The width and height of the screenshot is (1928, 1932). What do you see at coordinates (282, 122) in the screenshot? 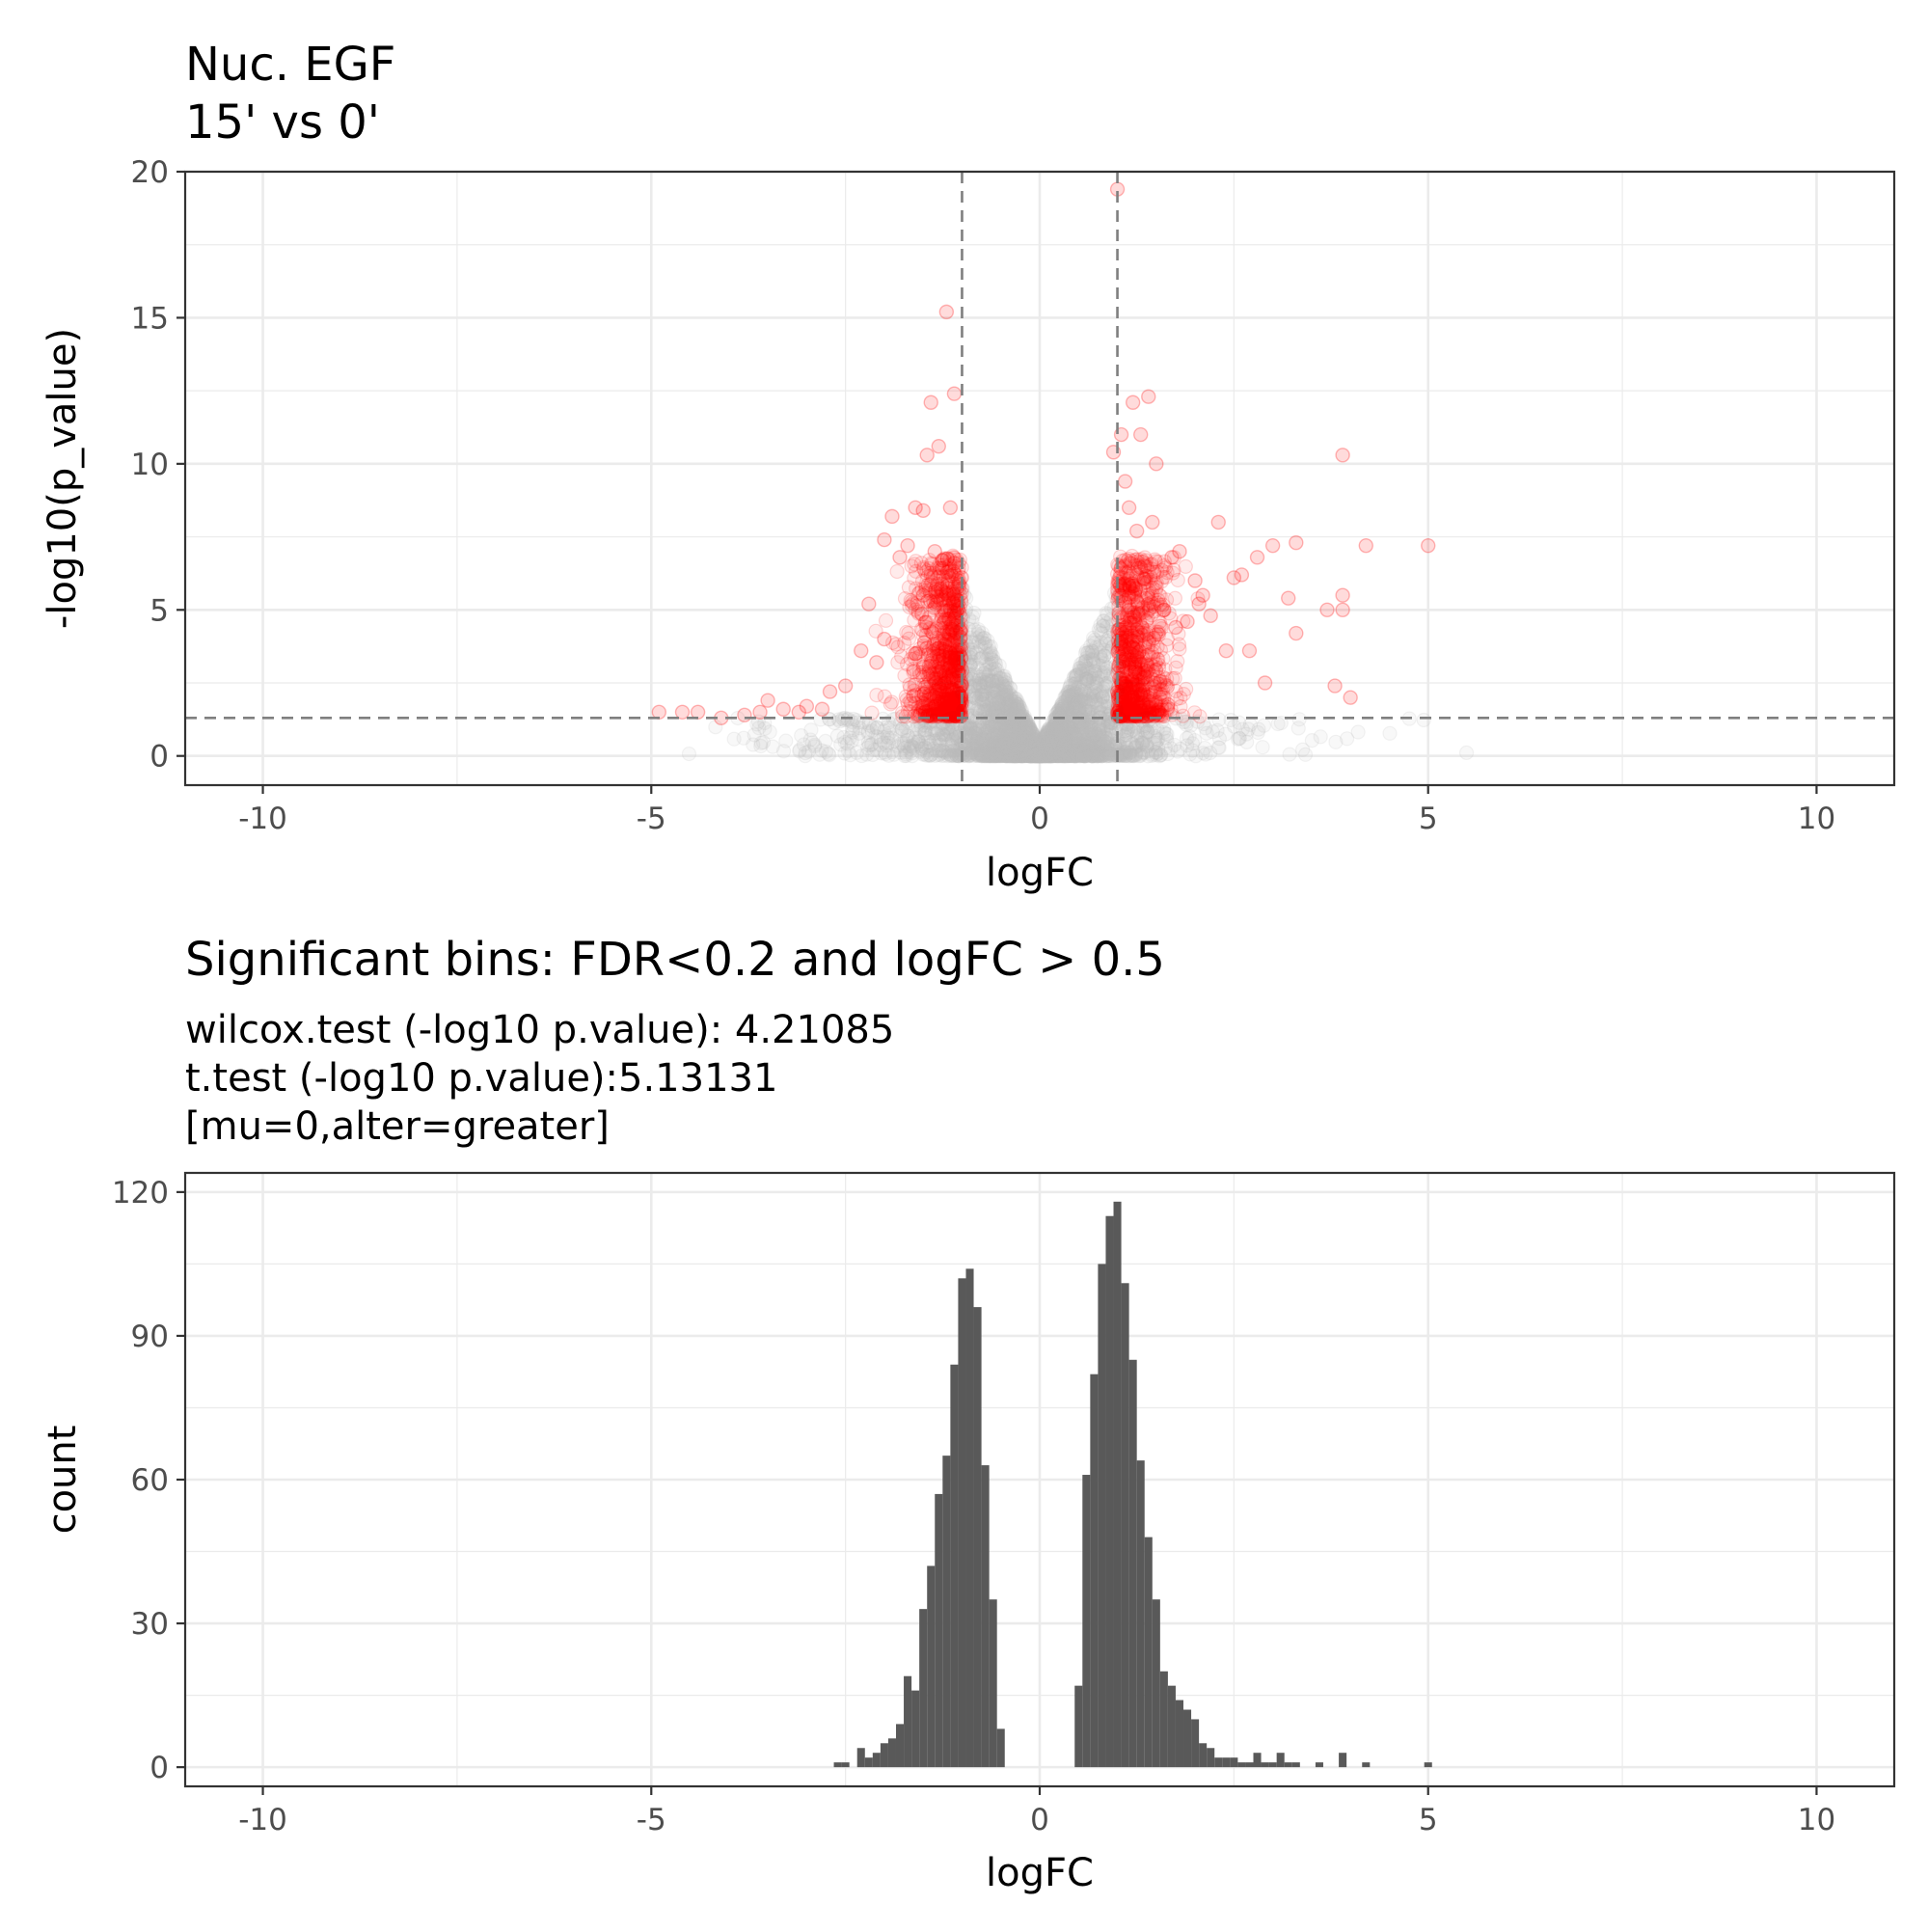
I see `volcano-subtitle: 15' vs 0'` at bounding box center [282, 122].